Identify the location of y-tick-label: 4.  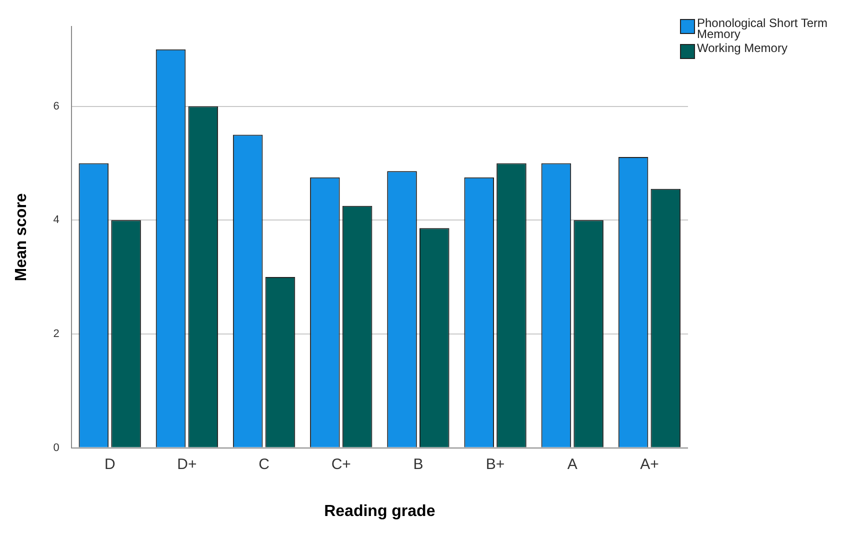
(56, 220).